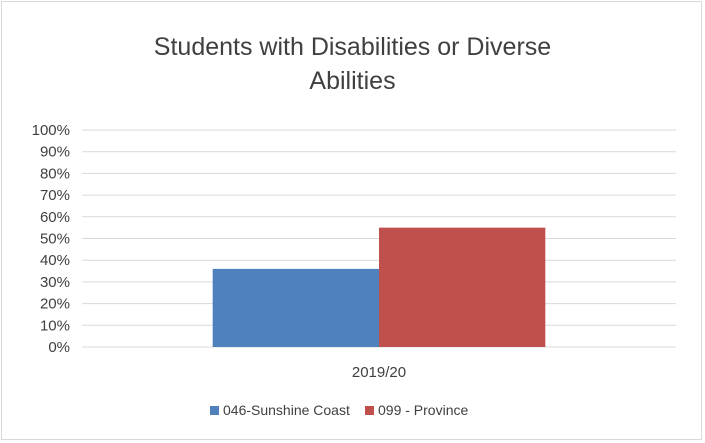 Image resolution: width=705 pixels, height=443 pixels. What do you see at coordinates (55, 304) in the screenshot?
I see `y-tick-label: 20%` at bounding box center [55, 304].